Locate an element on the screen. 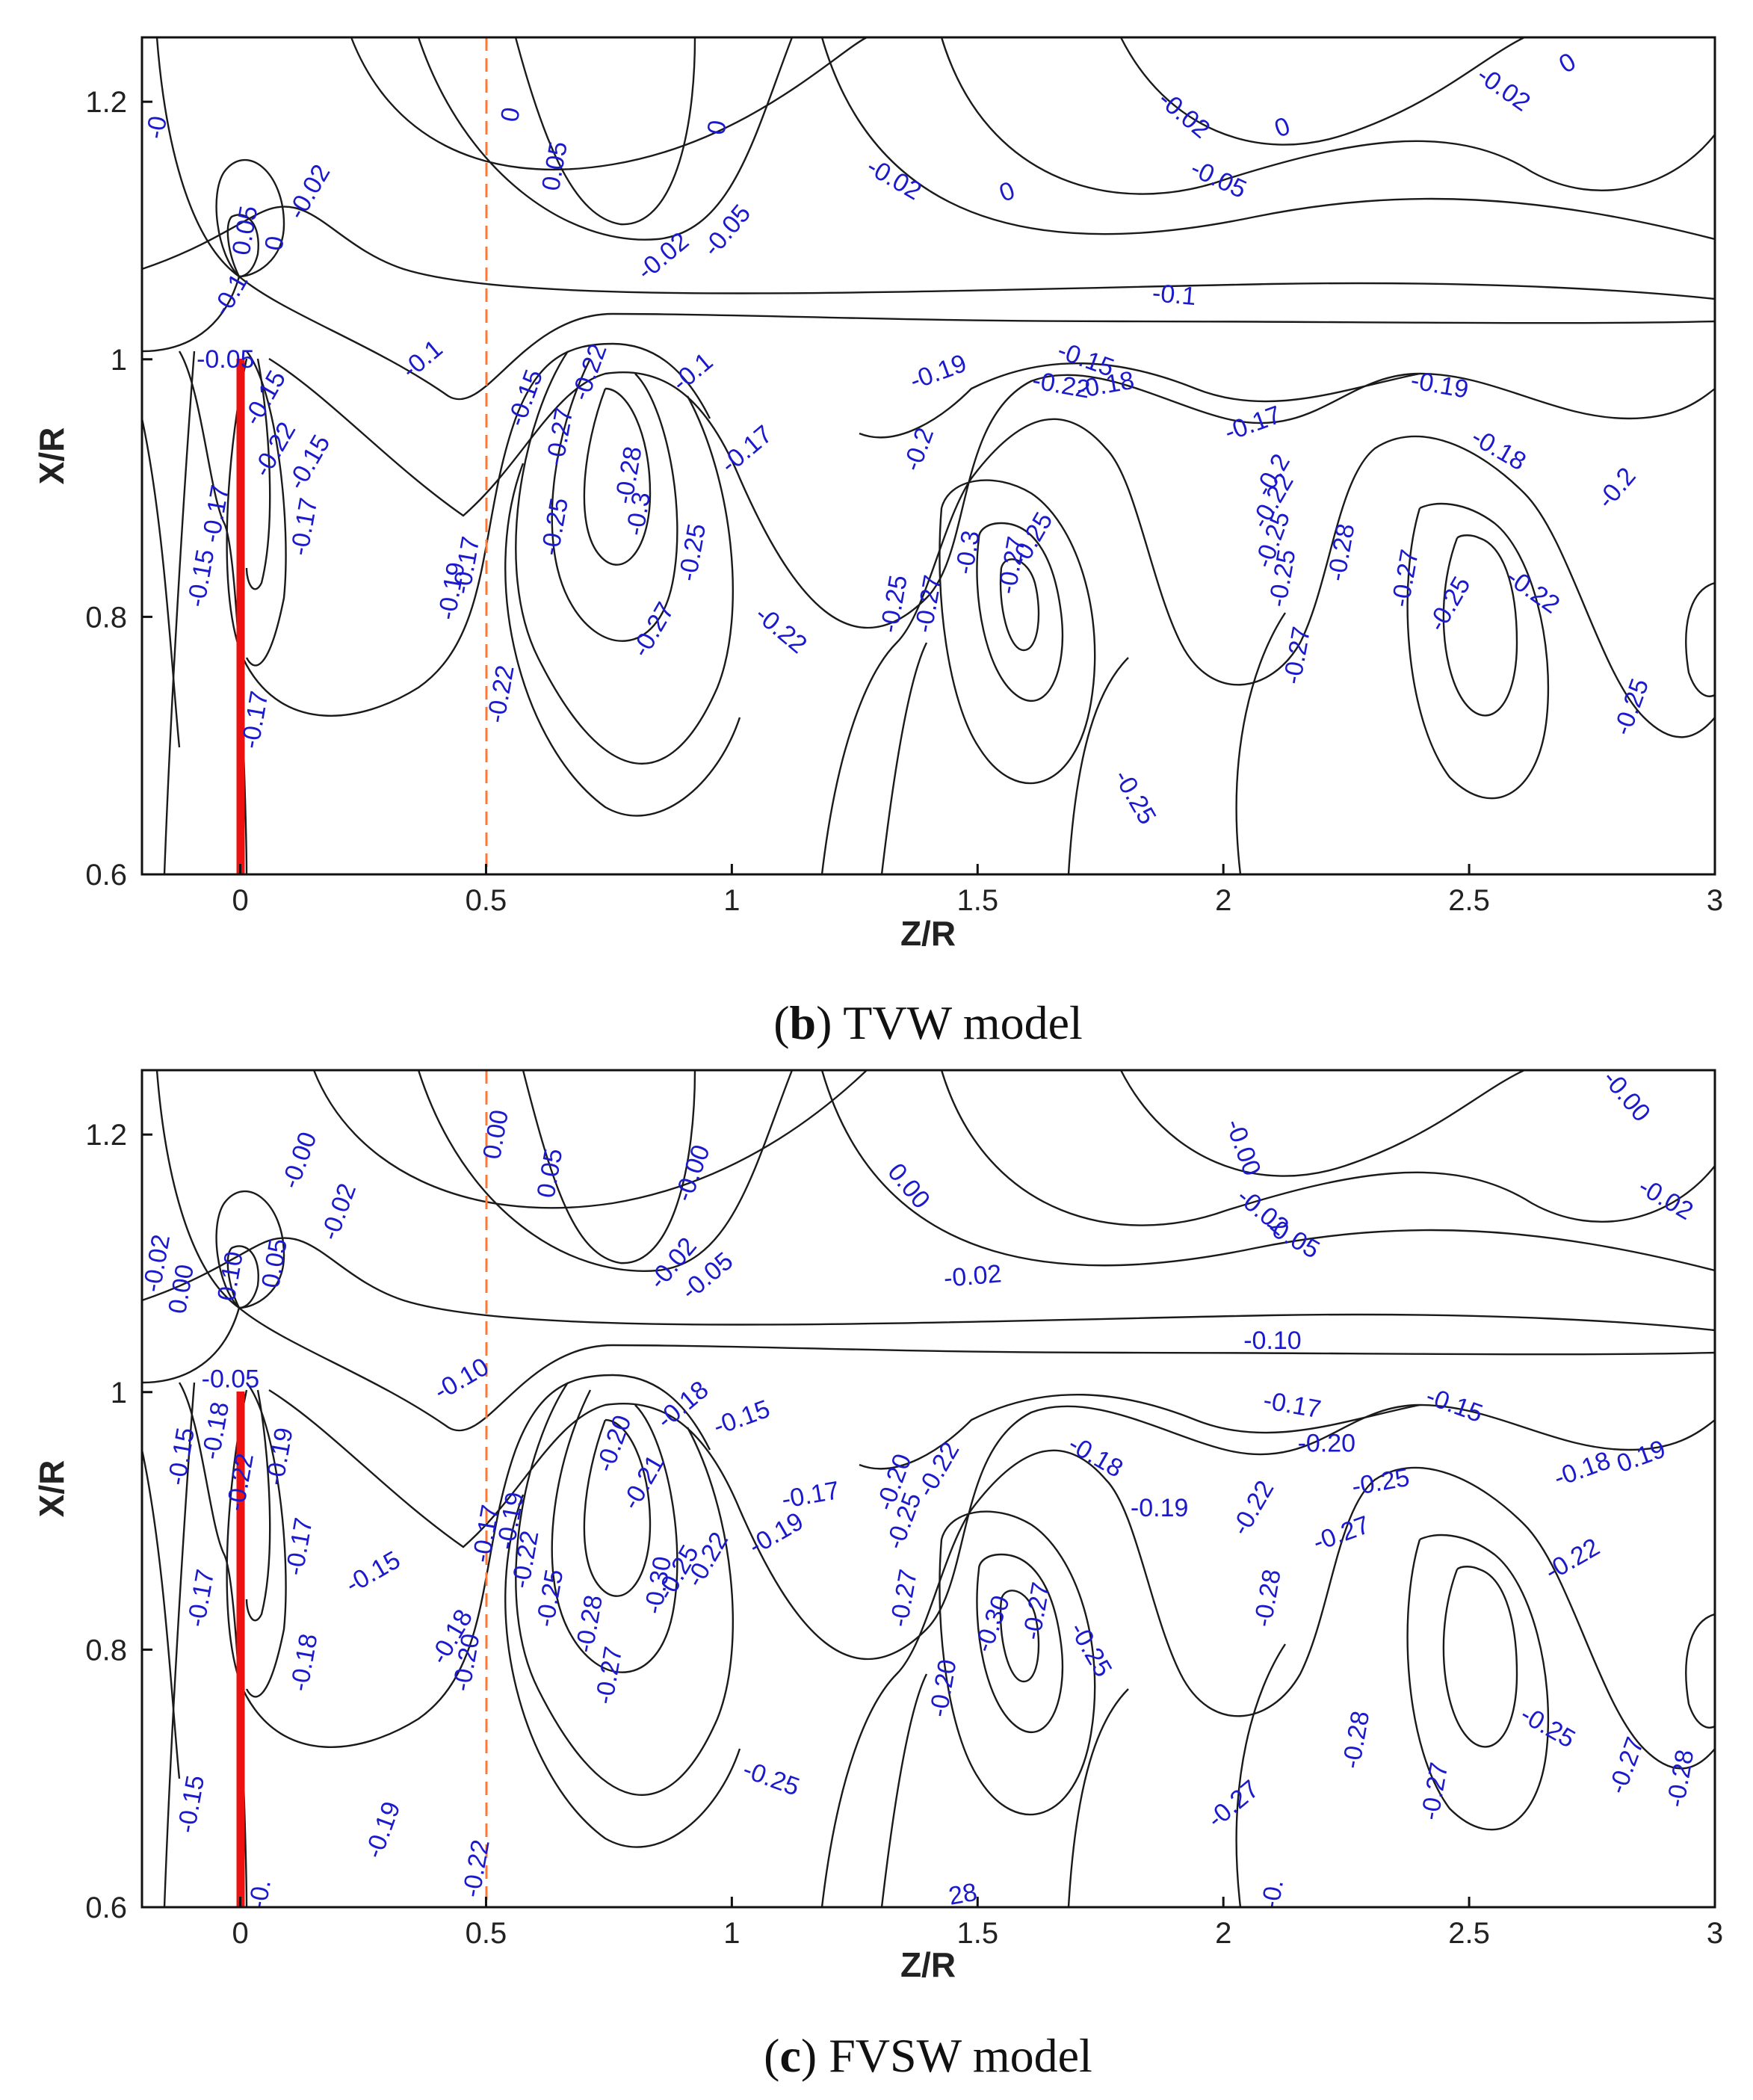 The height and width of the screenshot is (2100, 1753). panel-c-contour-label: -0.05 is located at coordinates (231, 1379).